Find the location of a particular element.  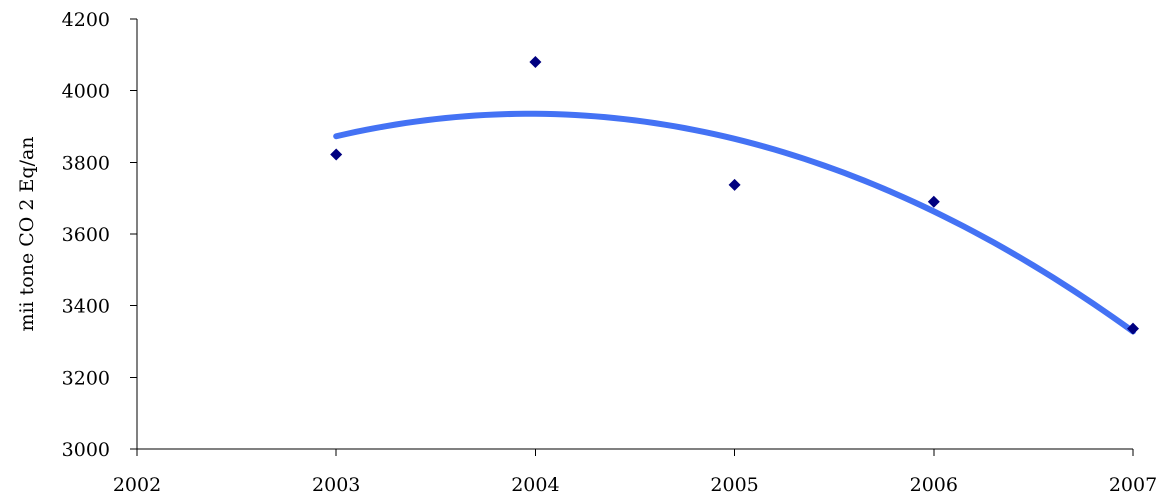

x-tick-label: 2006 is located at coordinates (934, 485).